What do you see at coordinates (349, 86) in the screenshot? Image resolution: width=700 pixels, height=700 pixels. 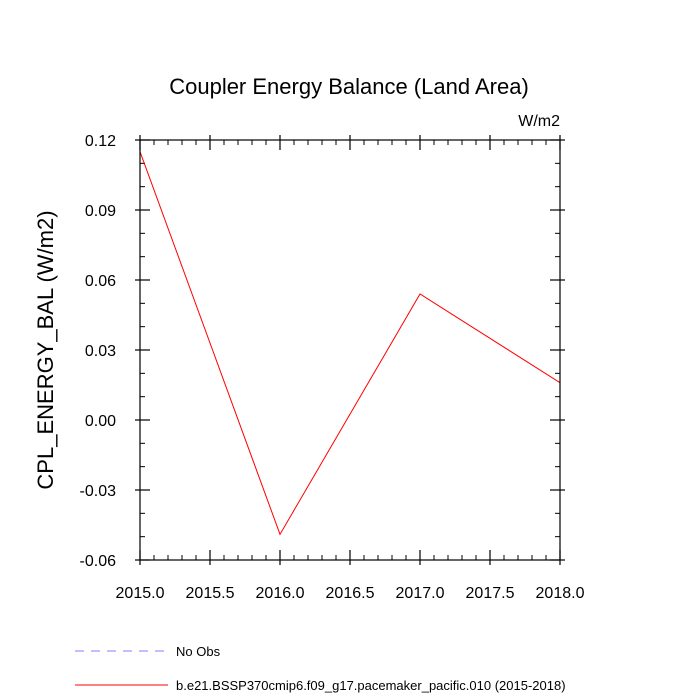 I see `chart-title: Coupler Energy Balance (Land Area)` at bounding box center [349, 86].